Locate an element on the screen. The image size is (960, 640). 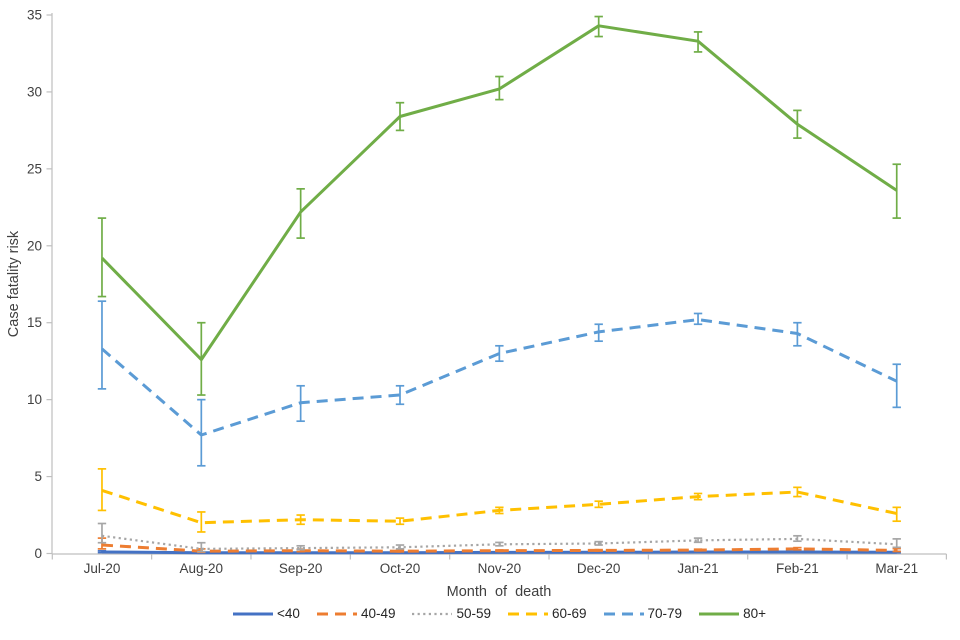
legend-item-<40: <40 is located at coordinates (266, 613).